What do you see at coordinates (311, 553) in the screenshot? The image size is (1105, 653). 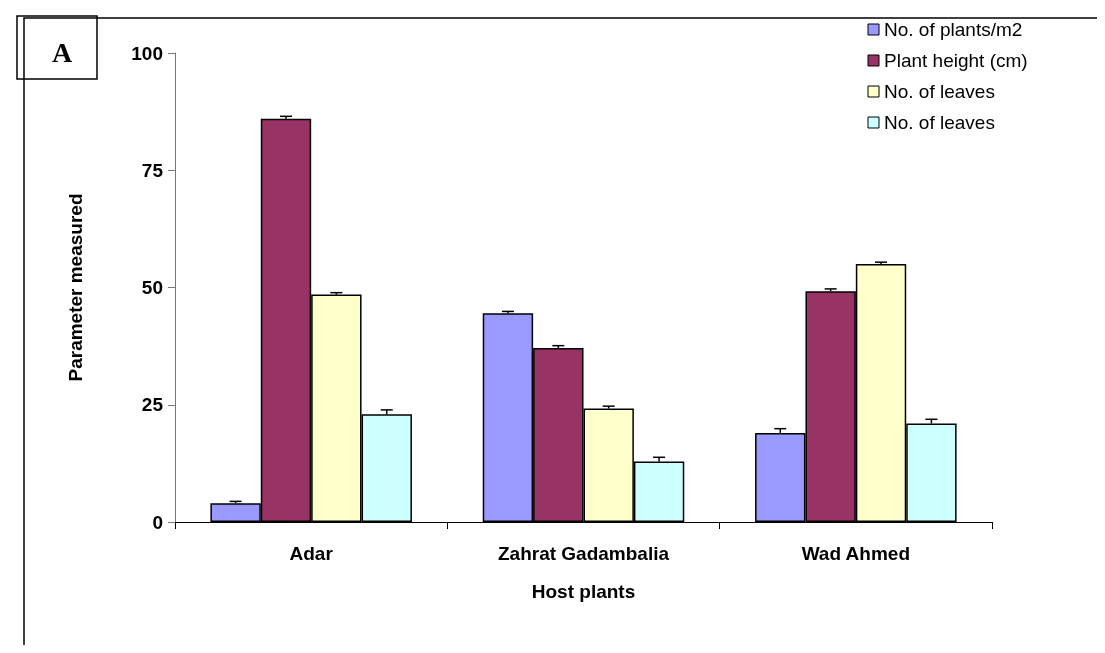 I see `x-tick-label: Adar` at bounding box center [311, 553].